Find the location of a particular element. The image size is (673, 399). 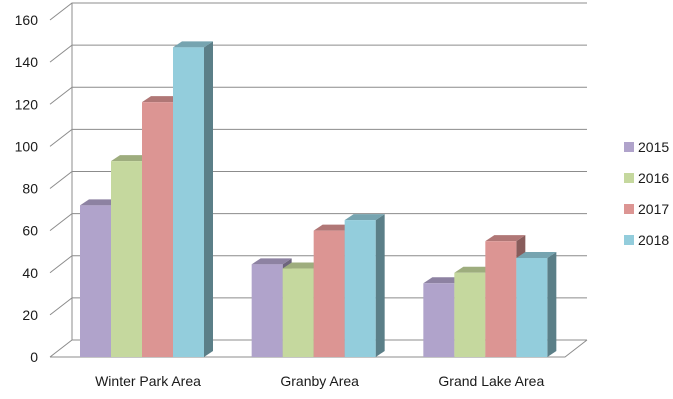

y-tick-label: 120 is located at coordinates (27, 104).